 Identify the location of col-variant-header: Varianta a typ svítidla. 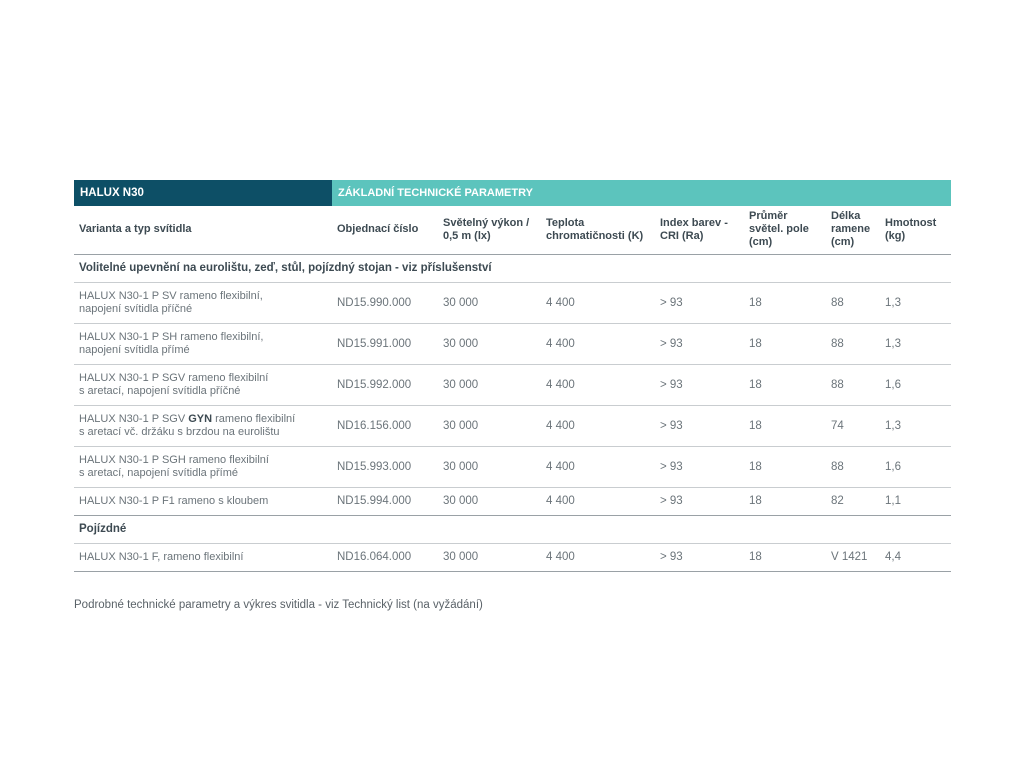
(135, 229).